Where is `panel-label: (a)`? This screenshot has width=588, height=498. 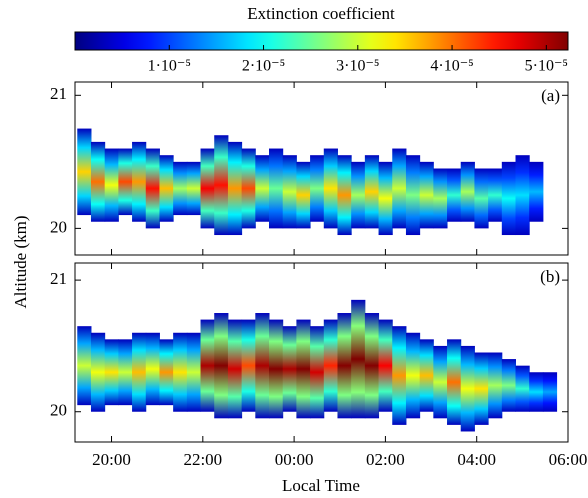 panel-label: (a) is located at coordinates (550, 95).